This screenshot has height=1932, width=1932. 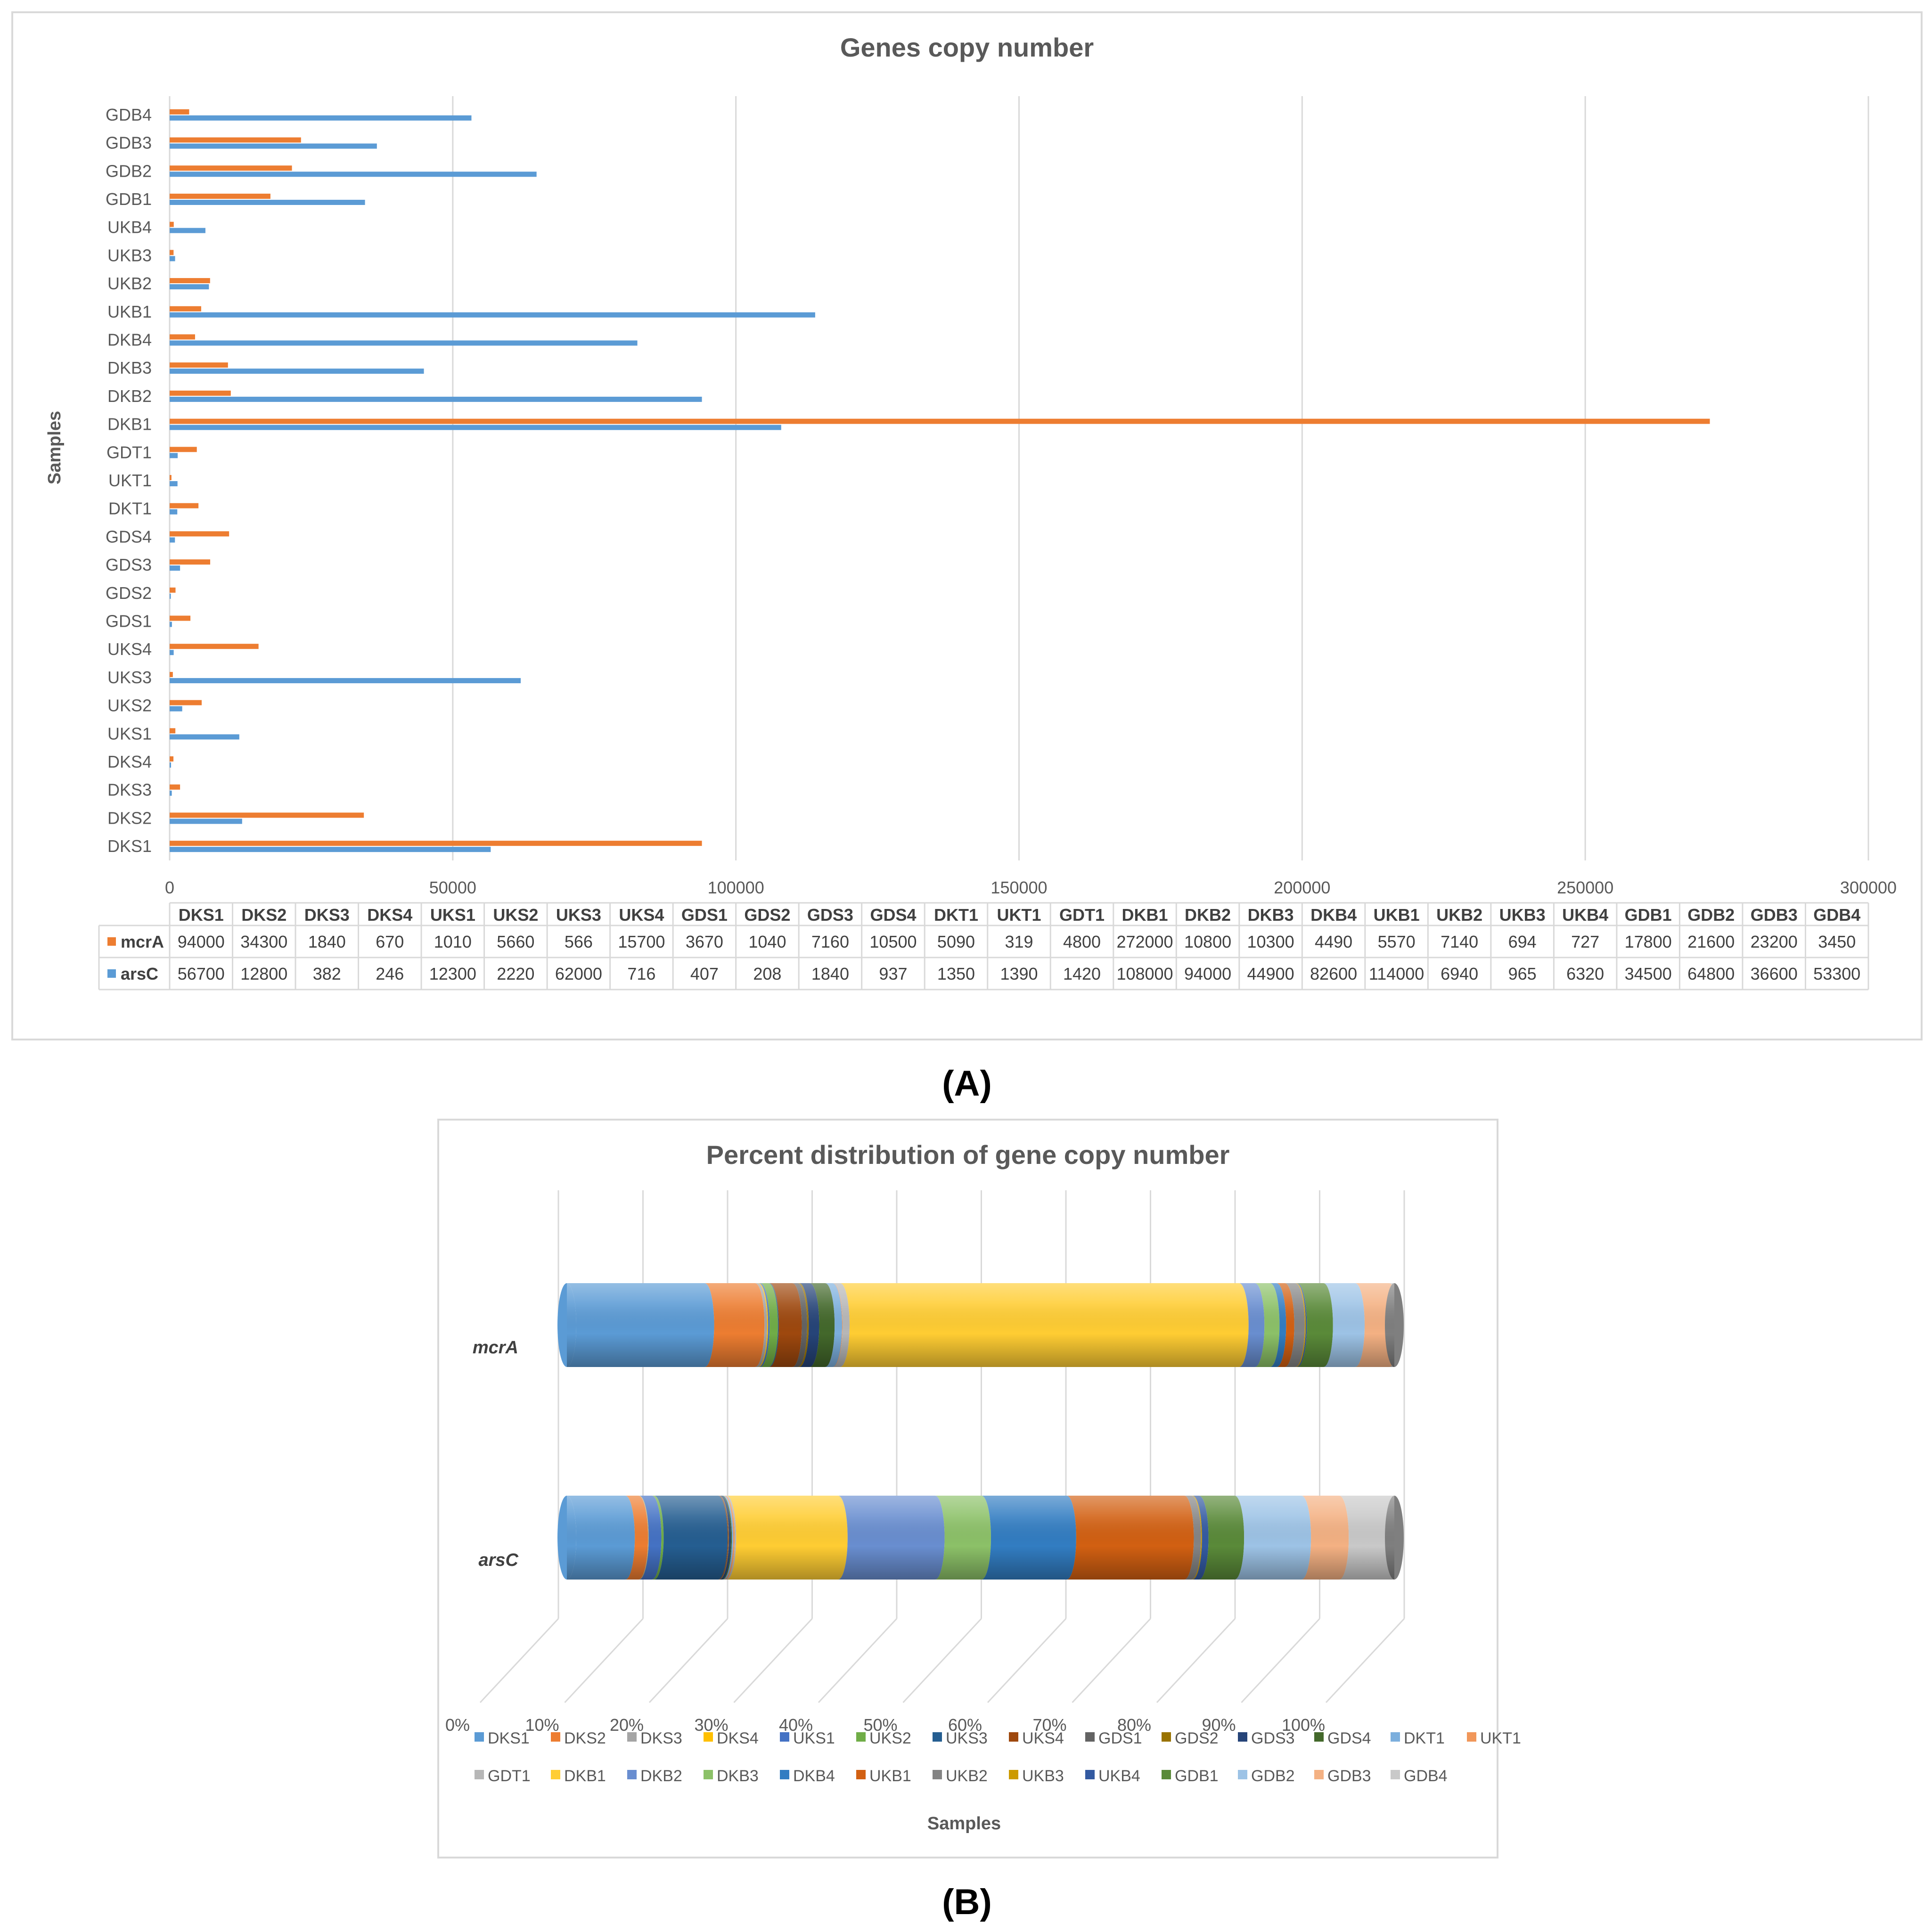 What do you see at coordinates (1242, 1774) in the screenshot?
I see `legend-key-gdb2` at bounding box center [1242, 1774].